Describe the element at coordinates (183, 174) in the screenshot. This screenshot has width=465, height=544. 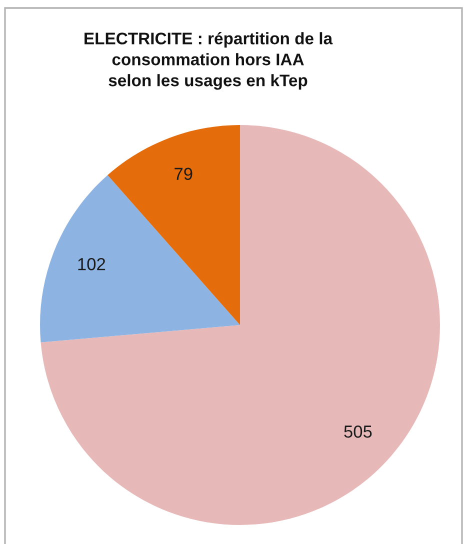
I see `data-label: 79` at that location.